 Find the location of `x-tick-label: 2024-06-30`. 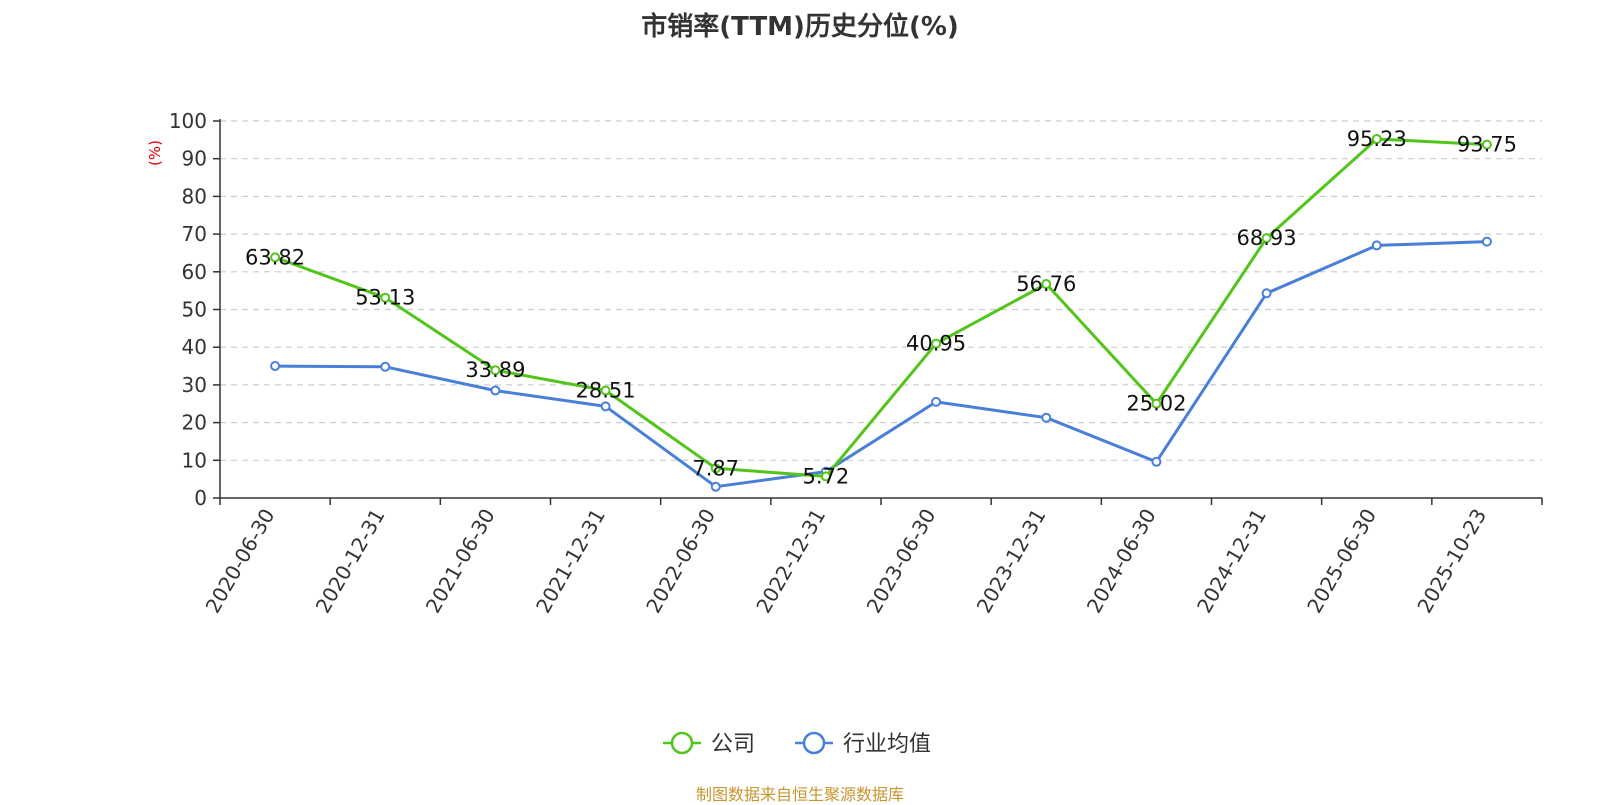

x-tick-label: 2024-06-30 is located at coordinates (1121, 561).